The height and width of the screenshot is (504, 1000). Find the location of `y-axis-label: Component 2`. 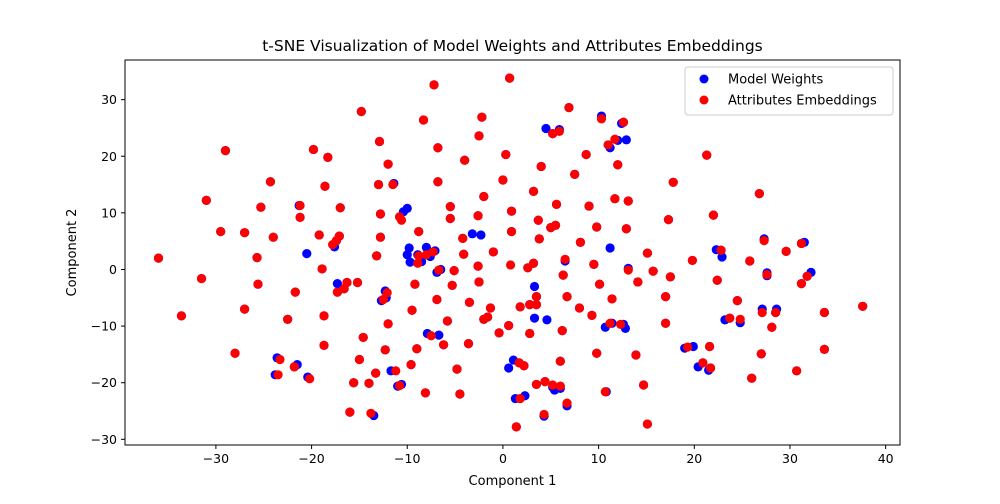

y-axis-label: Component 2 is located at coordinates (72, 253).